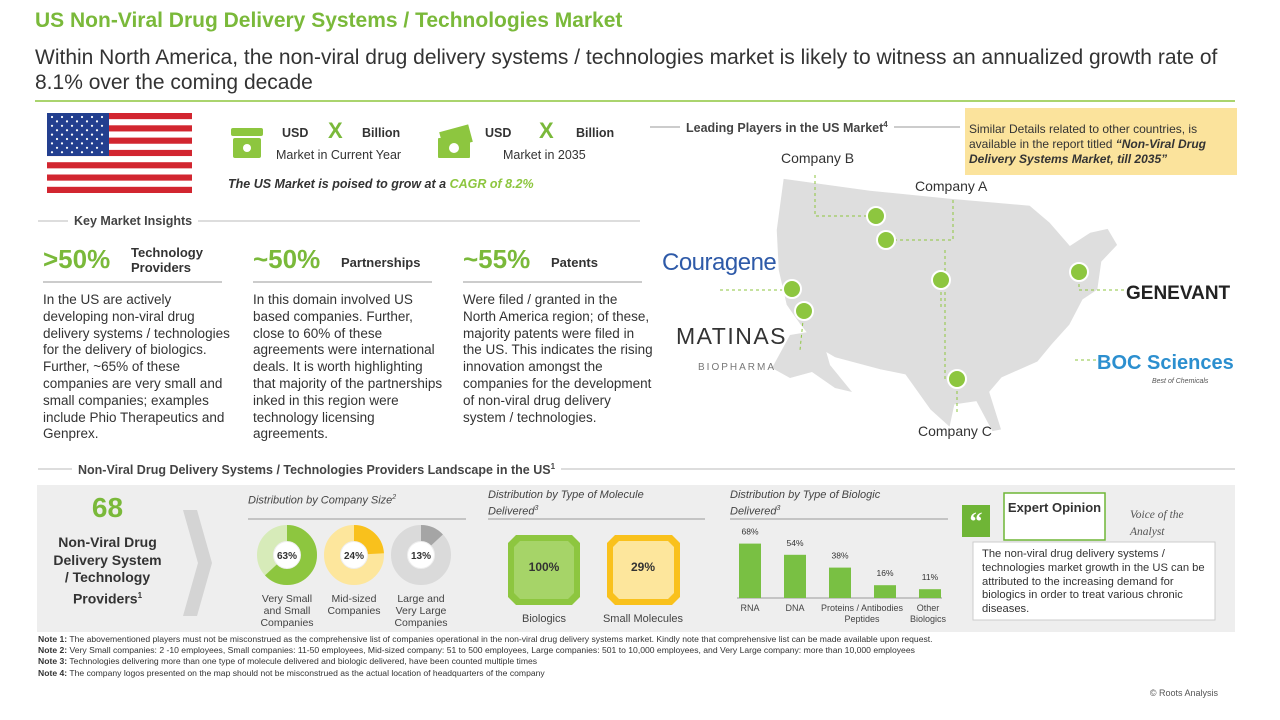  Describe the element at coordinates (1183, 693) in the screenshot. I see `copyright: © Roots Analysis` at that location.